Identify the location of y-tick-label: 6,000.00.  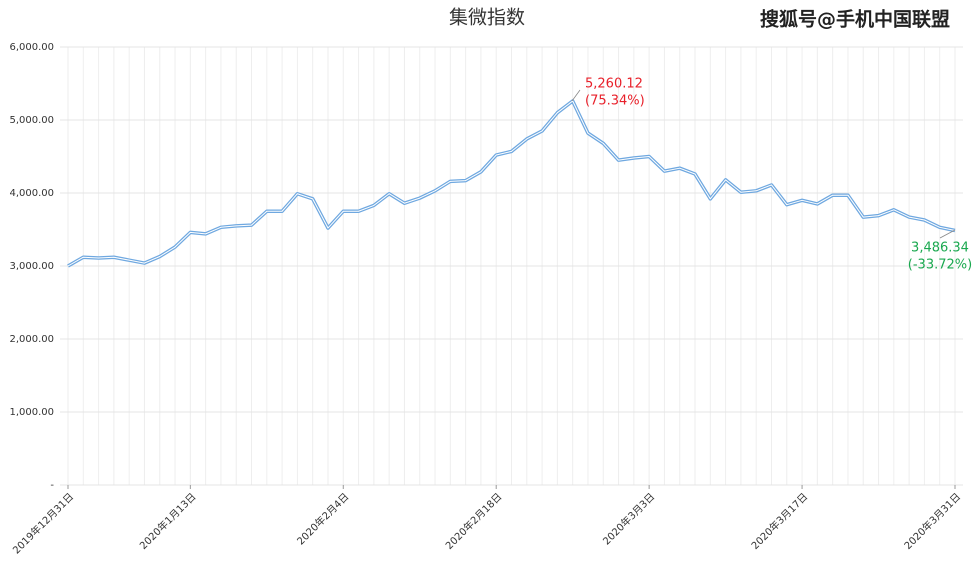
(31, 47).